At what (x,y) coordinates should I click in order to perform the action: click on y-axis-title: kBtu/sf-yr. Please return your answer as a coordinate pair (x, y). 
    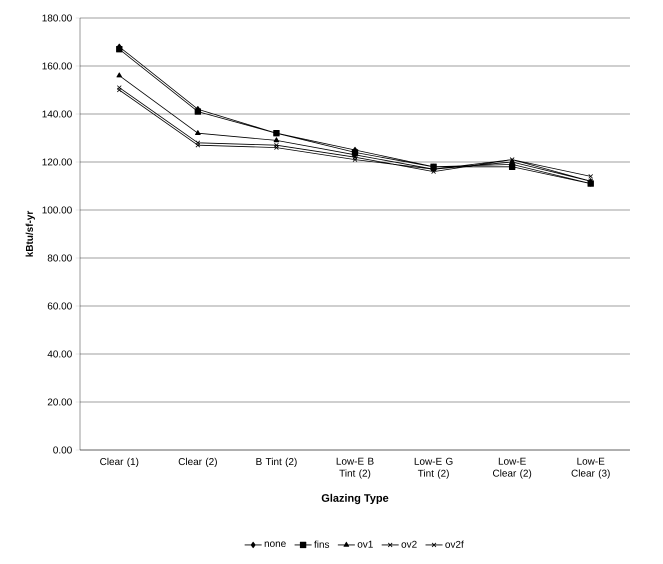
    Looking at the image, I should click on (30, 233).